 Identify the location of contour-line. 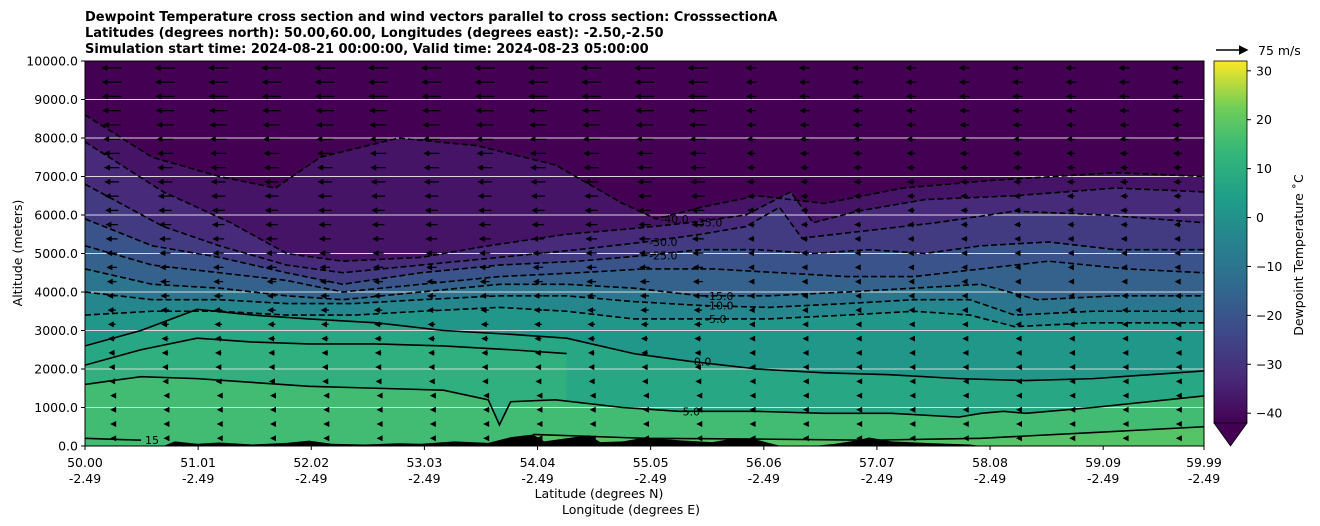
(644, 269).